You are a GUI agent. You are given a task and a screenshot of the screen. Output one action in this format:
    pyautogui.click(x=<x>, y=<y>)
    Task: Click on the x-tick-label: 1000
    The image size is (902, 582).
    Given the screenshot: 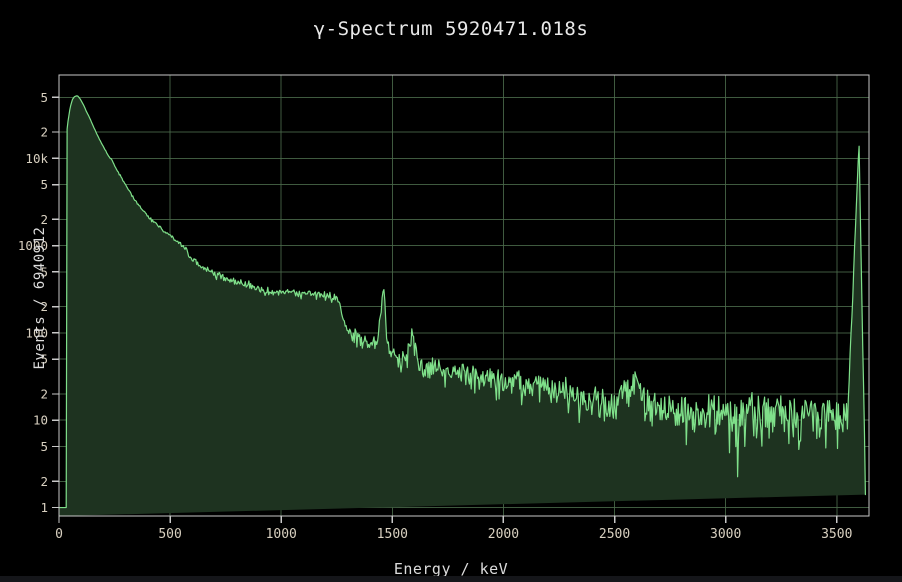 What is the action you would take?
    pyautogui.click(x=281, y=534)
    